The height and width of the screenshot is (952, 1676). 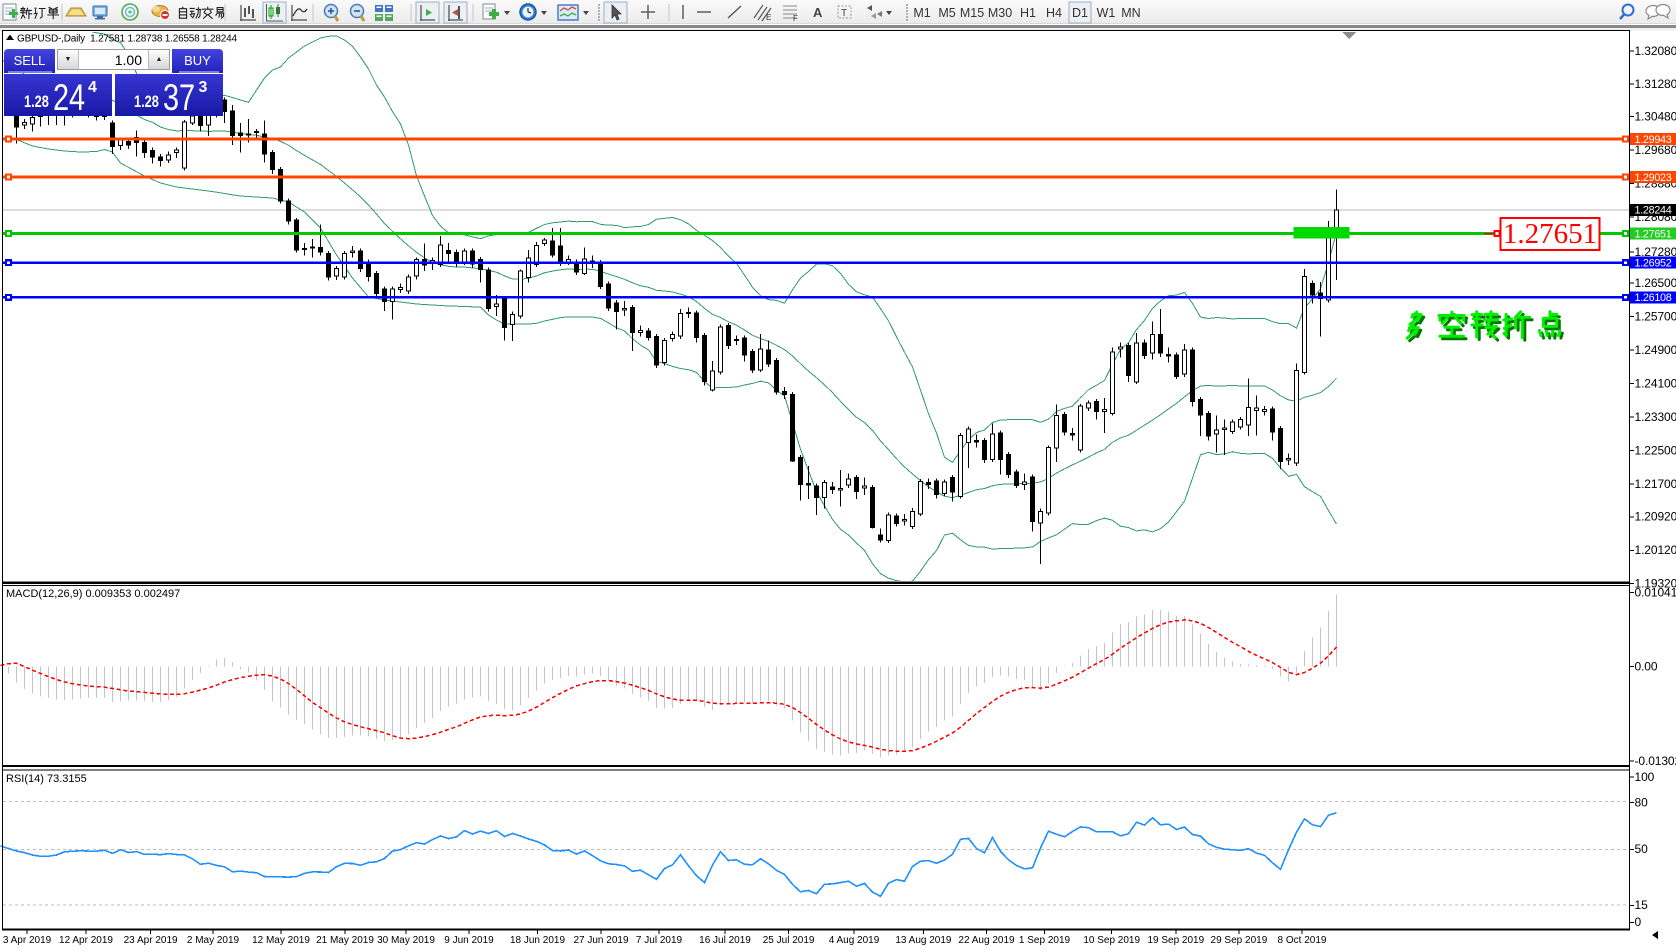 I want to click on svg-text: 29 Sep 2019, so click(x=1239, y=940).